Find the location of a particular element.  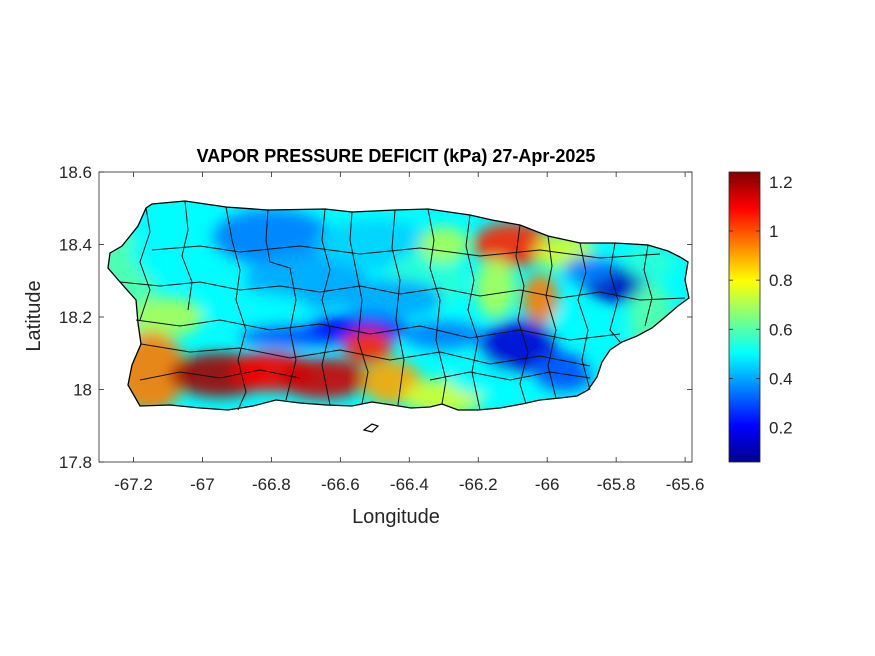

colorbar-ticks: 0.2 0.4 0.6 0.8 1 1.2 is located at coordinates (761, 305).